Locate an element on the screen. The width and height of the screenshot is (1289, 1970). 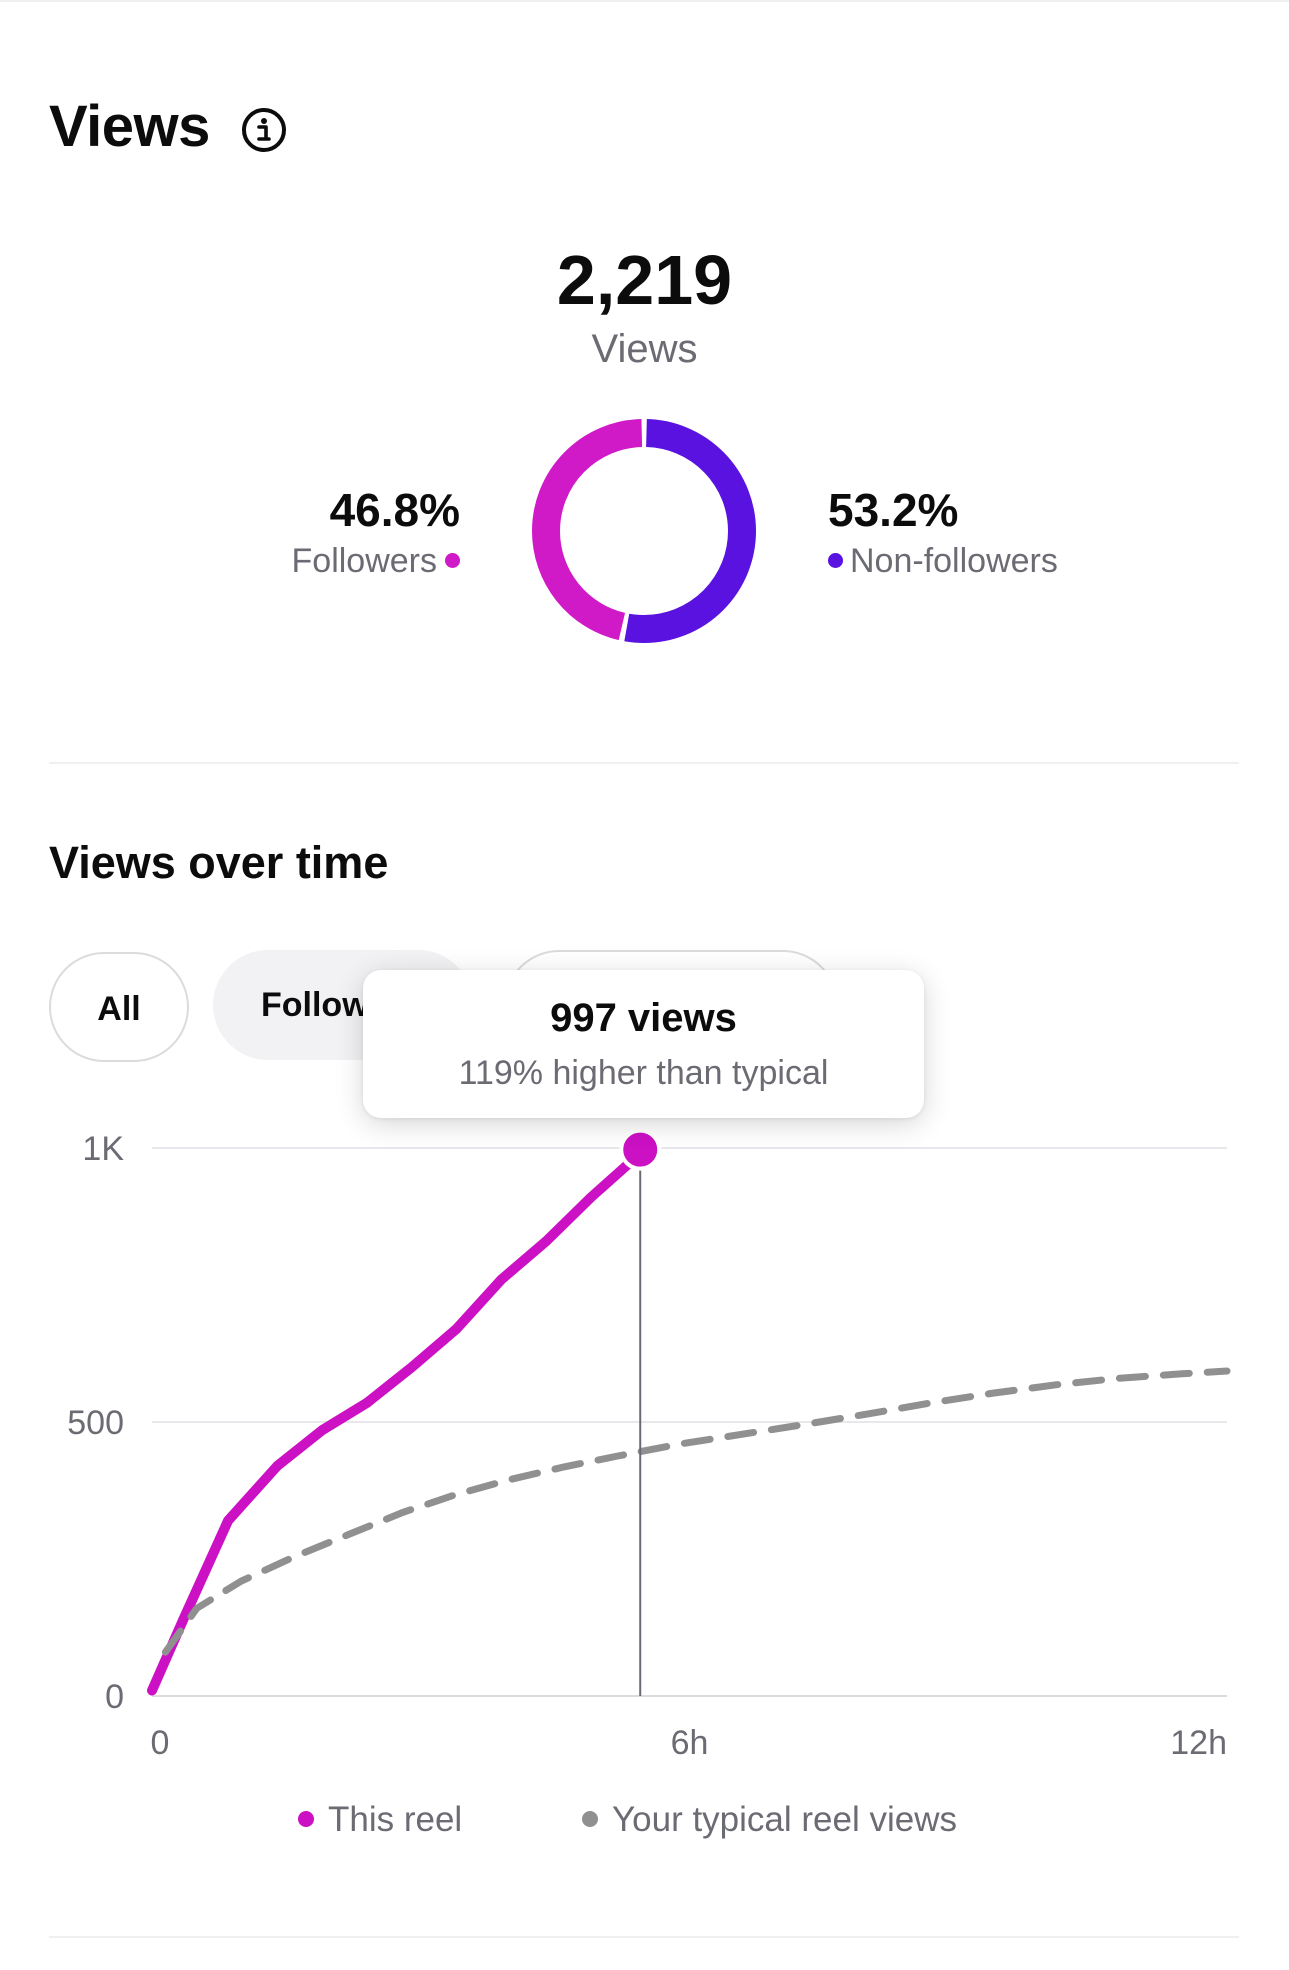
info-icon is located at coordinates (264, 130).